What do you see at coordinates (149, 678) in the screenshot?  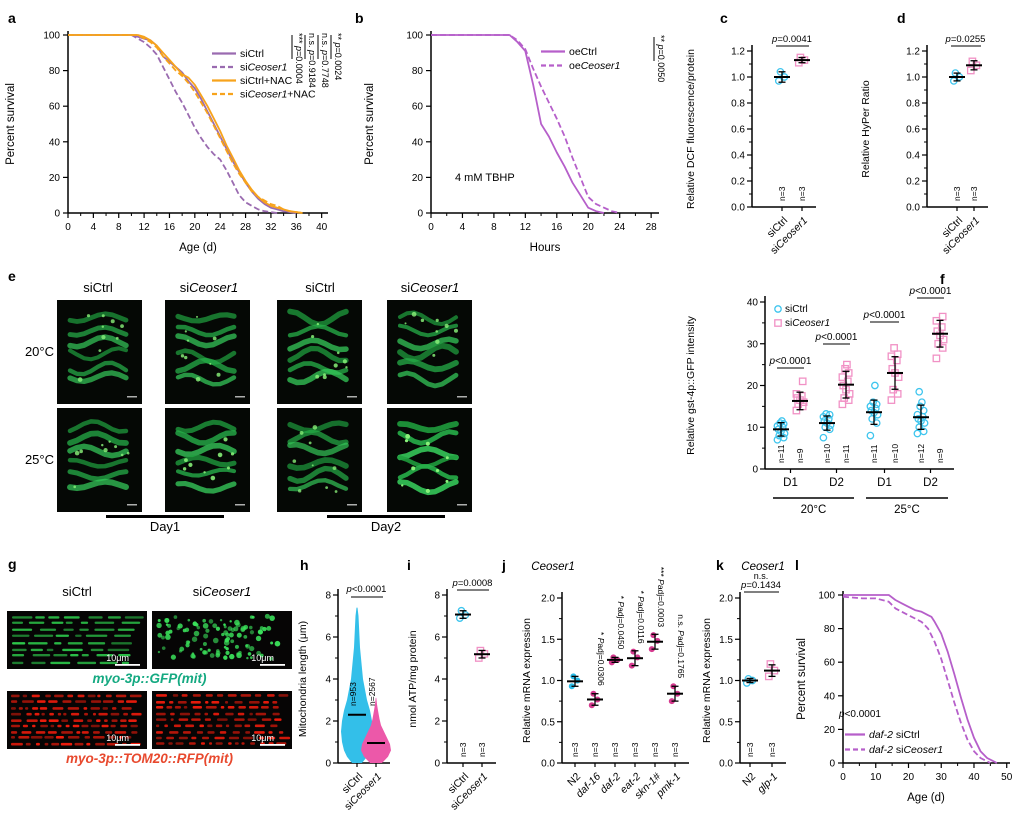 I see `caption-gfp-mit: myo-3p::GFP(mit)` at bounding box center [149, 678].